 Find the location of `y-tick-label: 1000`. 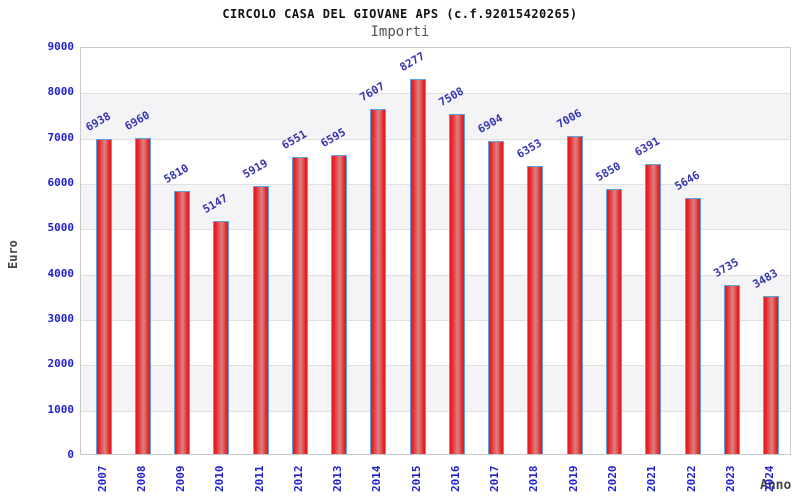

y-tick-label: 1000 is located at coordinates (61, 409).